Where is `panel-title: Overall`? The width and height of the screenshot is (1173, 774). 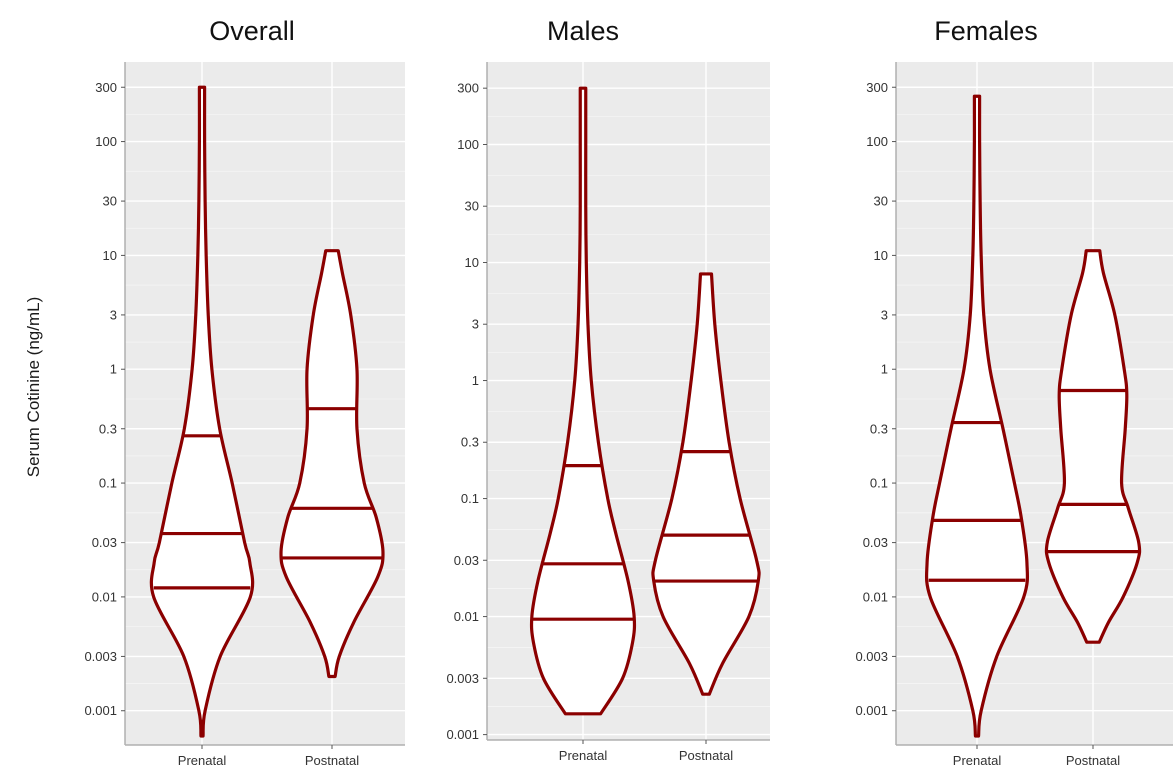 panel-title: Overall is located at coordinates (252, 31).